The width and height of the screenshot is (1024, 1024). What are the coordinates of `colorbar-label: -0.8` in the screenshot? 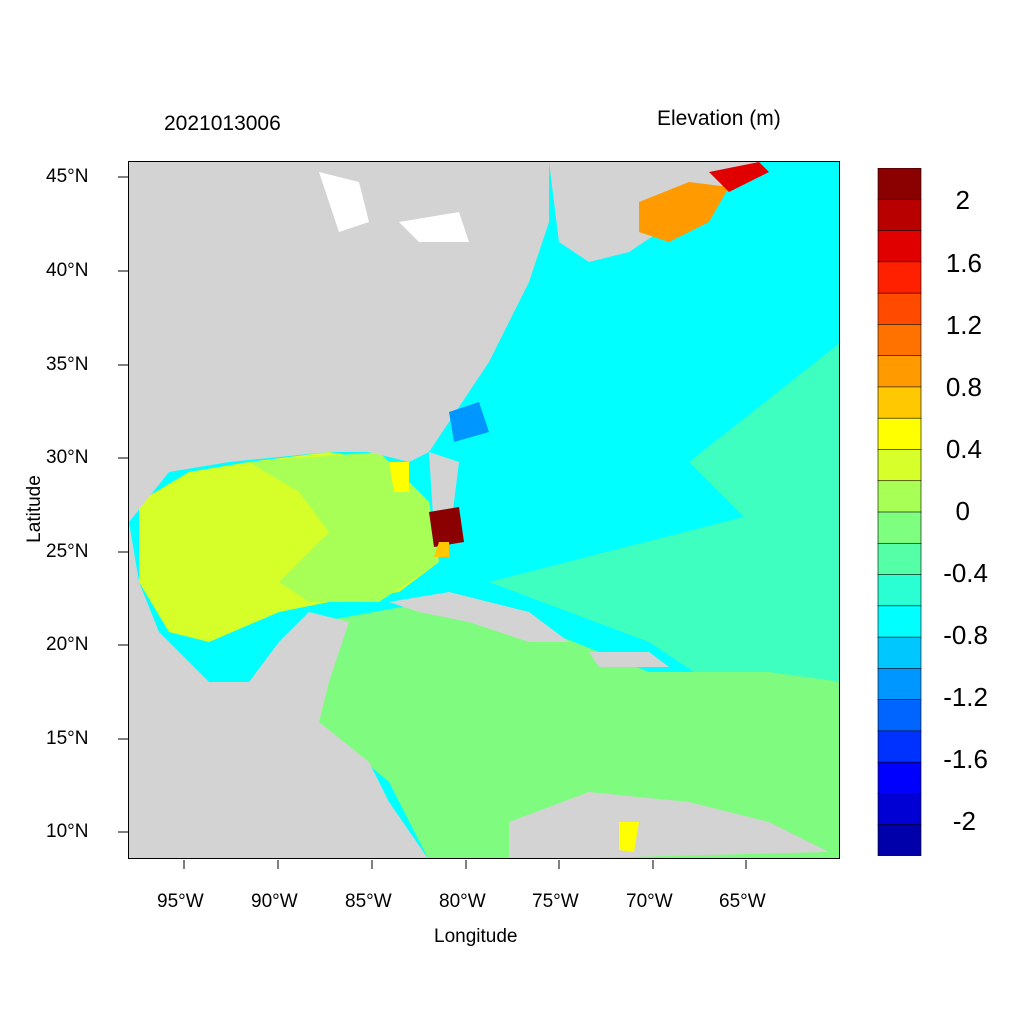 It's located at (965, 635).